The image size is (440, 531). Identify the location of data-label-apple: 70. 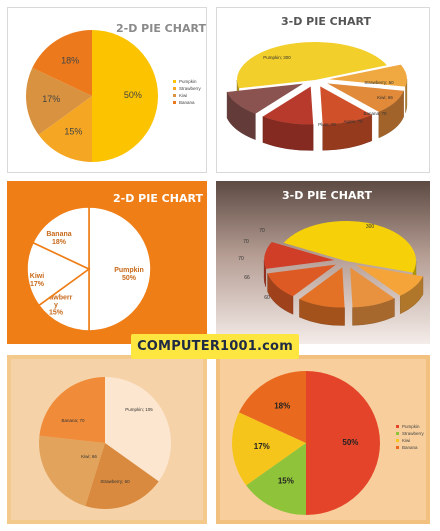
(246, 242).